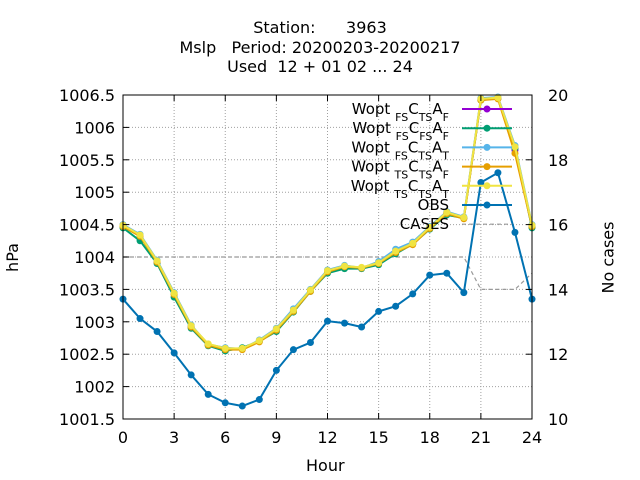 This screenshot has width=640, height=480. I want to click on y-tick-label: 1004, so click(94, 257).